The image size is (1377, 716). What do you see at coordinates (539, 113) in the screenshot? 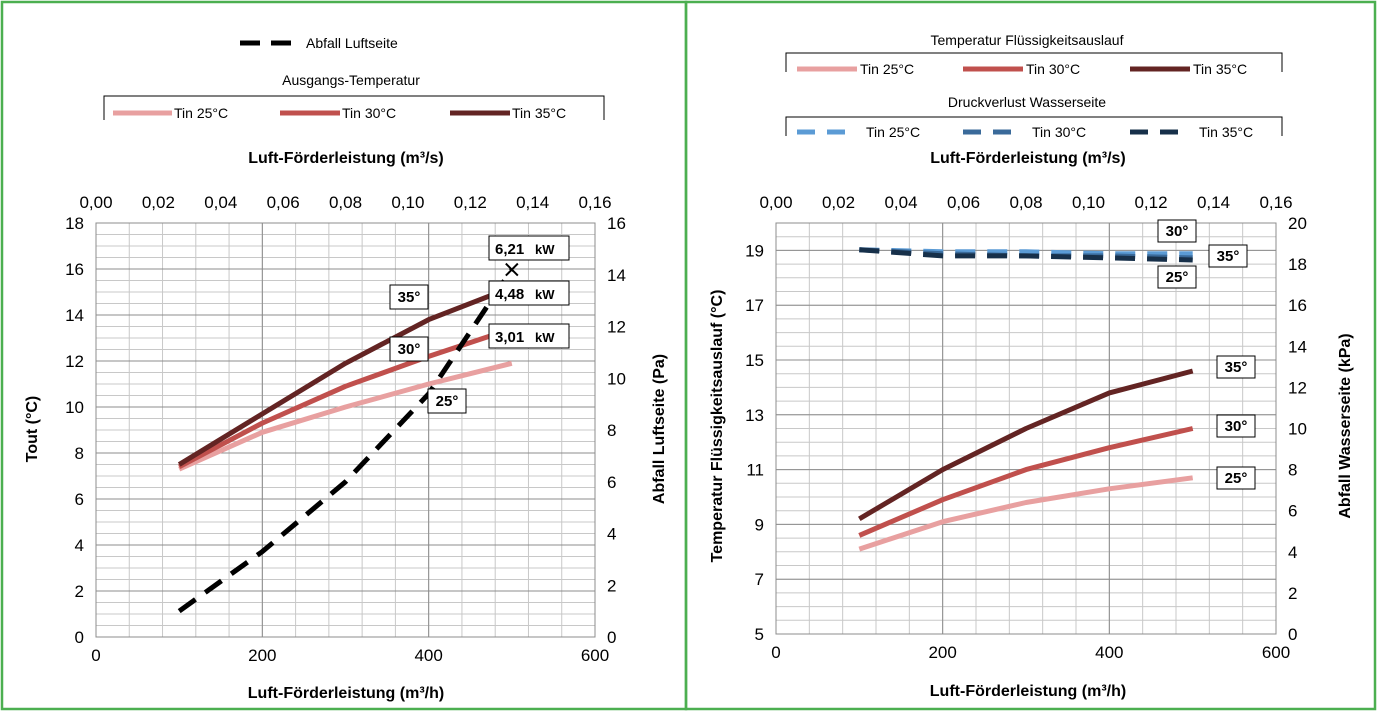
I see `left-legend-item-35: Tin 35°C` at bounding box center [539, 113].